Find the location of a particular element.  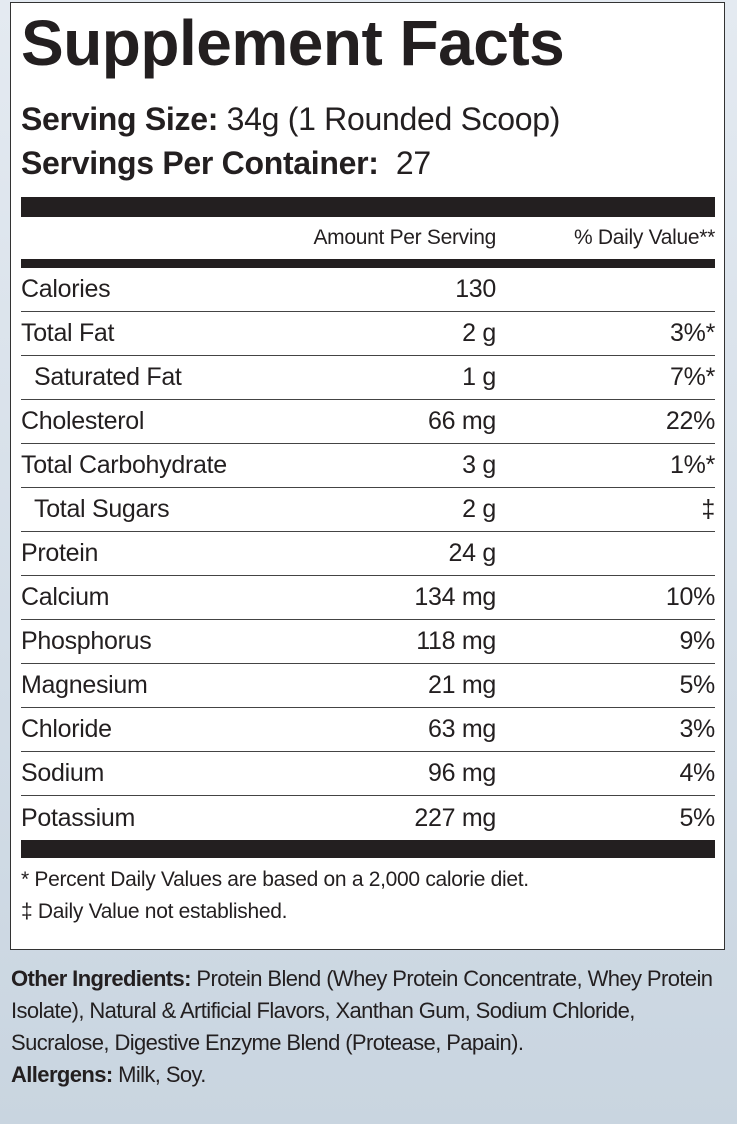

table-row: Total Sugars 2 g ‡ is located at coordinates (368, 510).